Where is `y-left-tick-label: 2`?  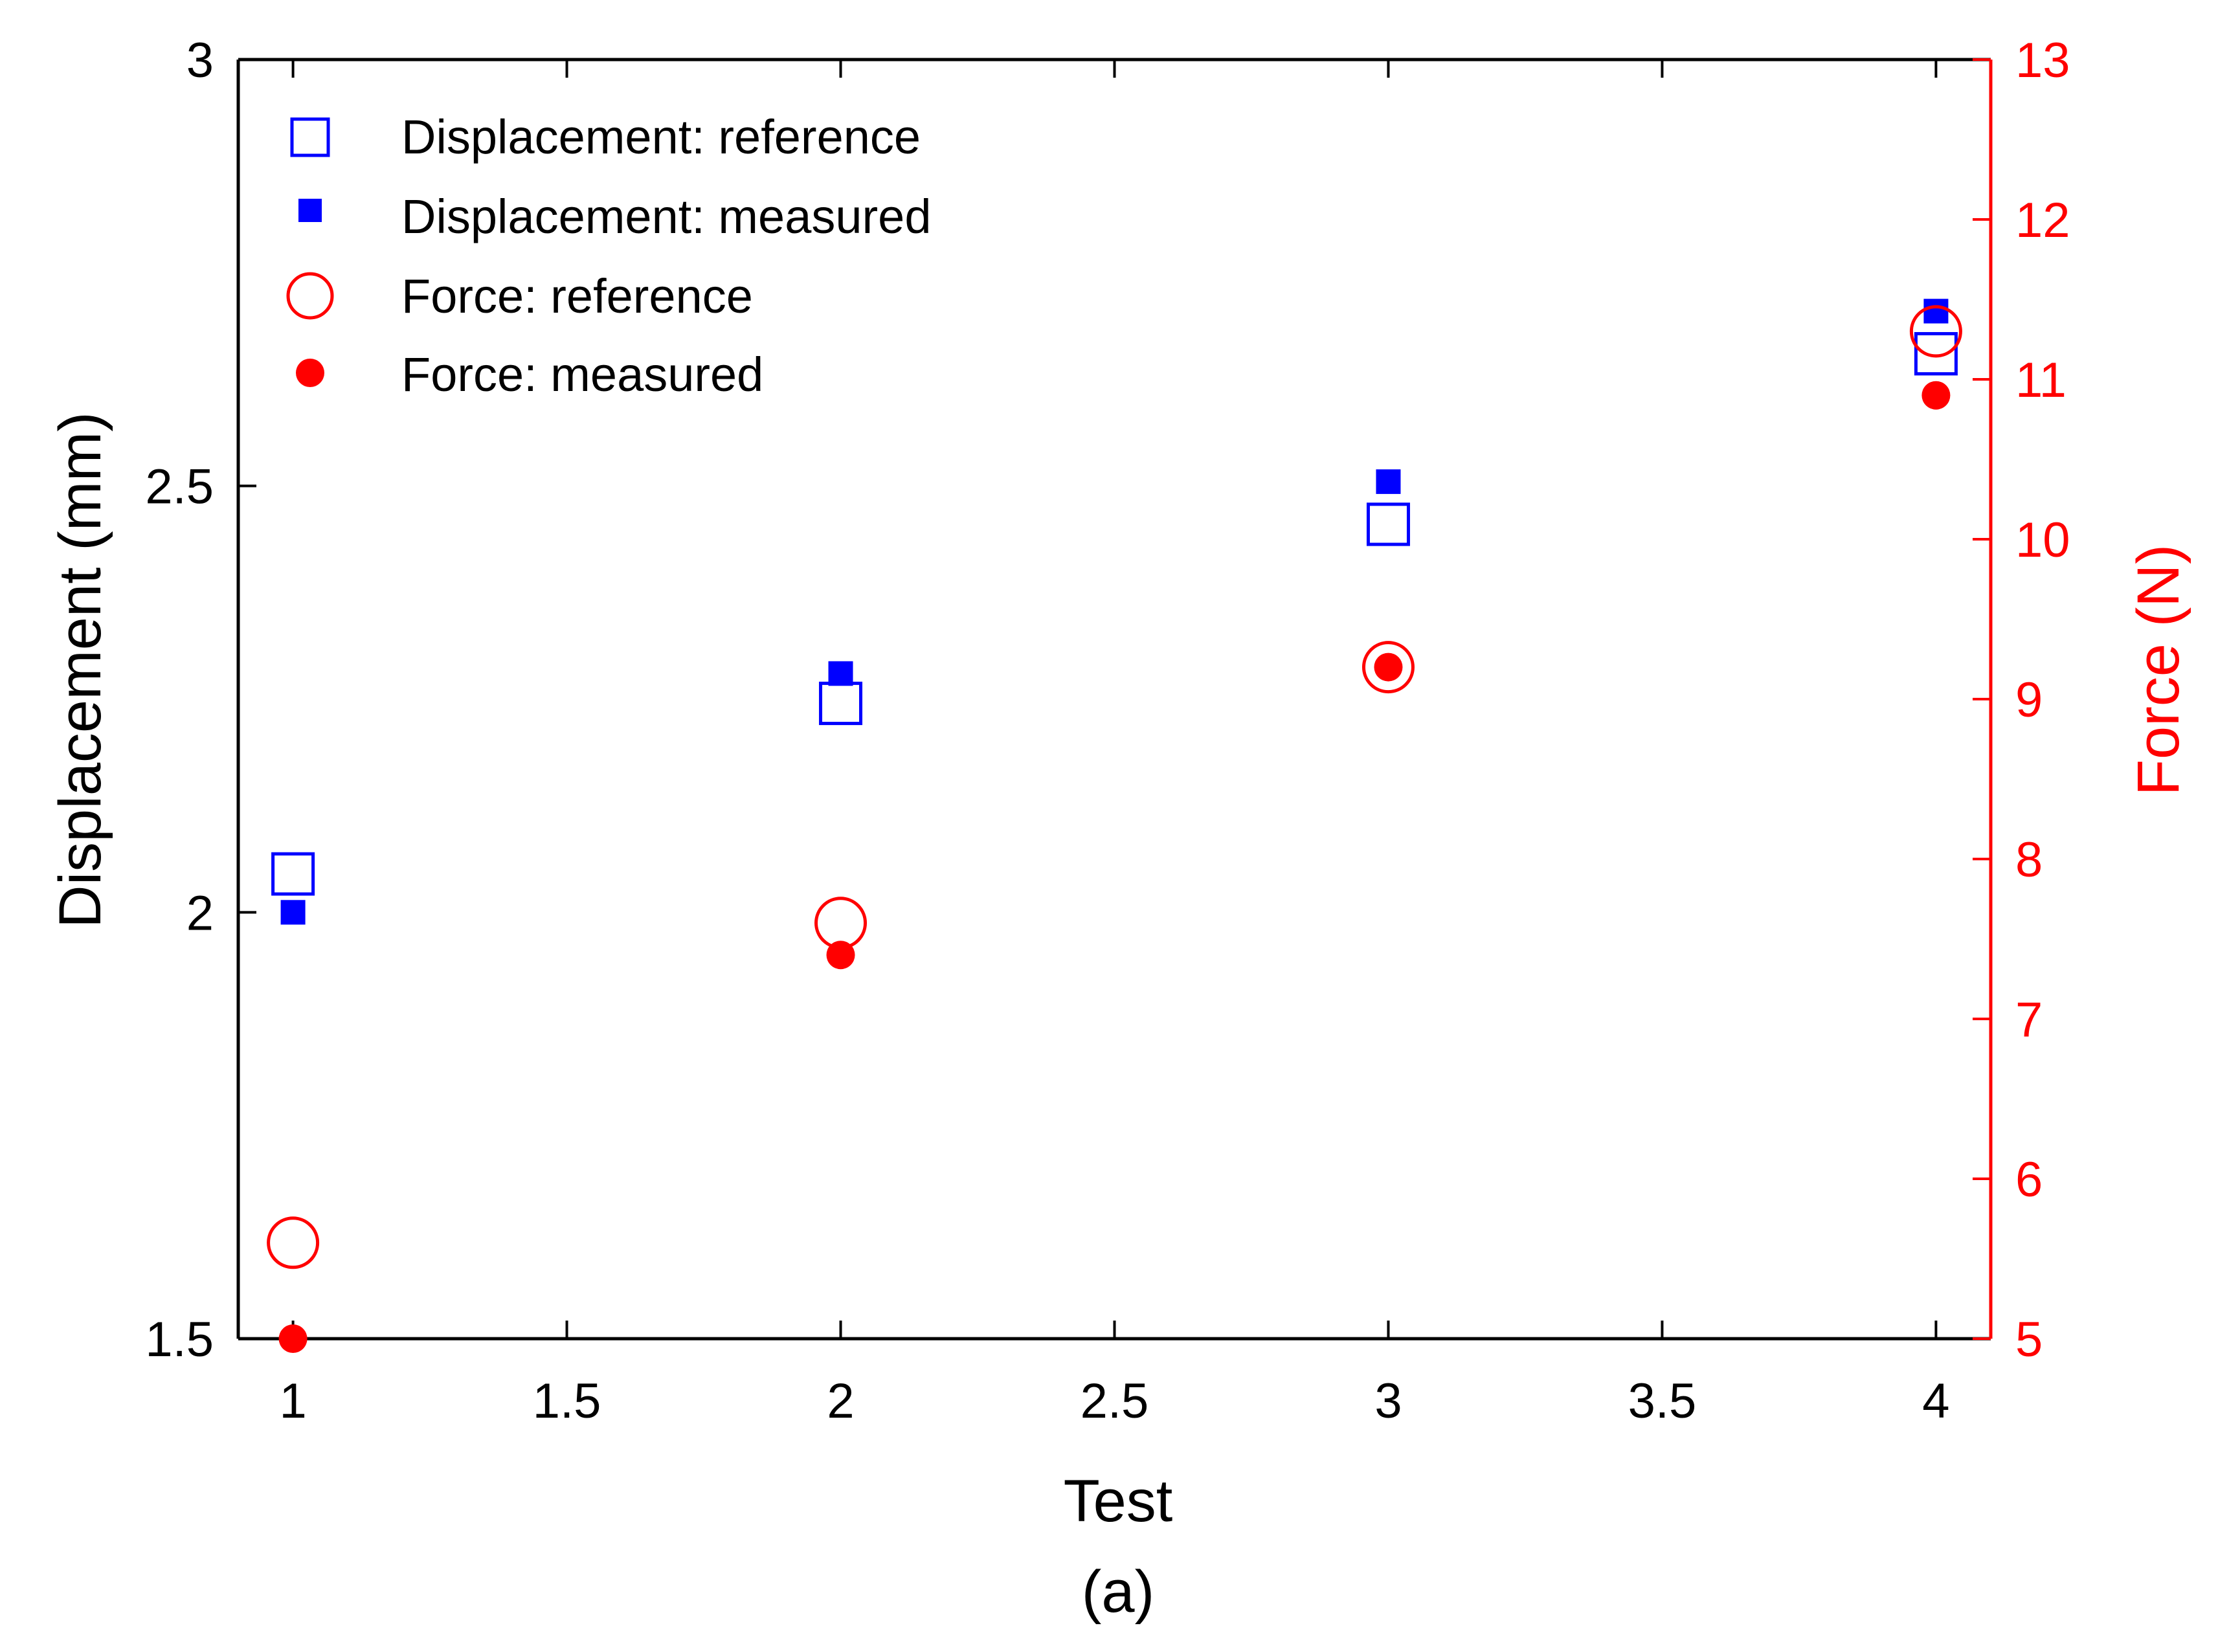
y-left-tick-label: 2 is located at coordinates (200, 913).